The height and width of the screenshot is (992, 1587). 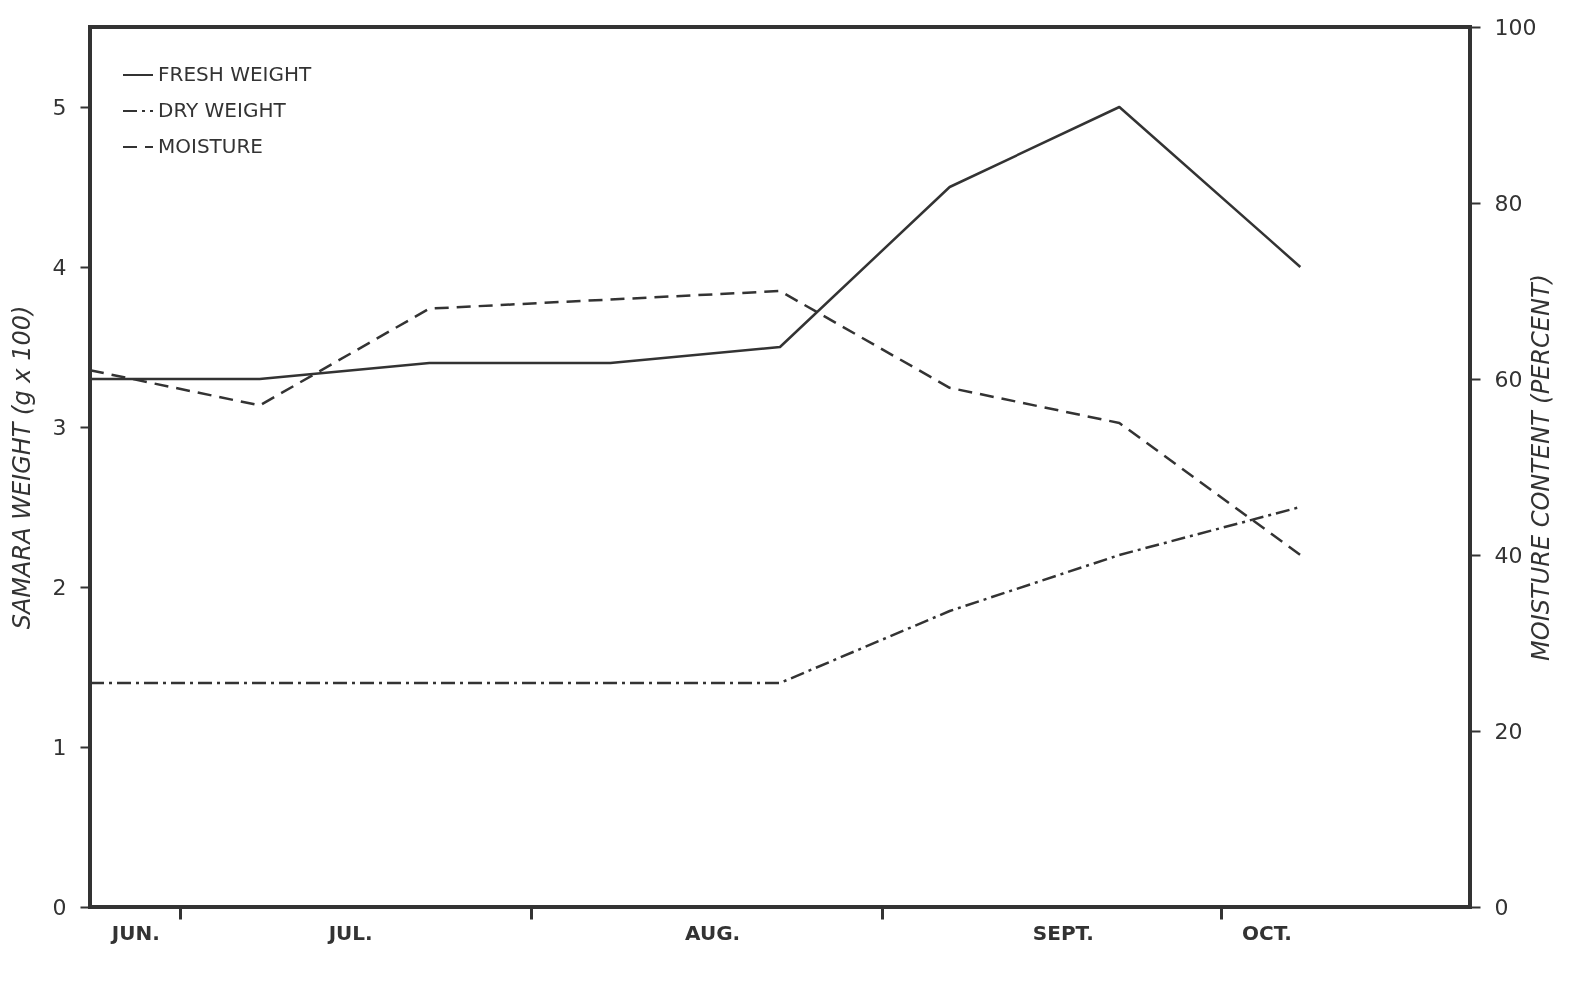 What do you see at coordinates (1508, 203) in the screenshot?
I see `y2-tick-label: 80` at bounding box center [1508, 203].